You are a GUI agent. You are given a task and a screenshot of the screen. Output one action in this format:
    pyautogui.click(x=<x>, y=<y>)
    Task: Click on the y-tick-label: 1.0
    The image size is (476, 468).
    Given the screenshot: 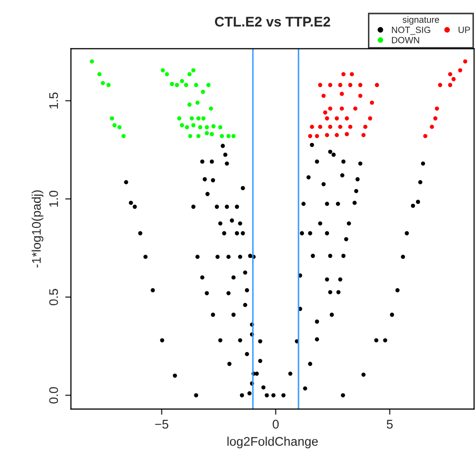 What is the action you would take?
    pyautogui.click(x=53, y=198)
    